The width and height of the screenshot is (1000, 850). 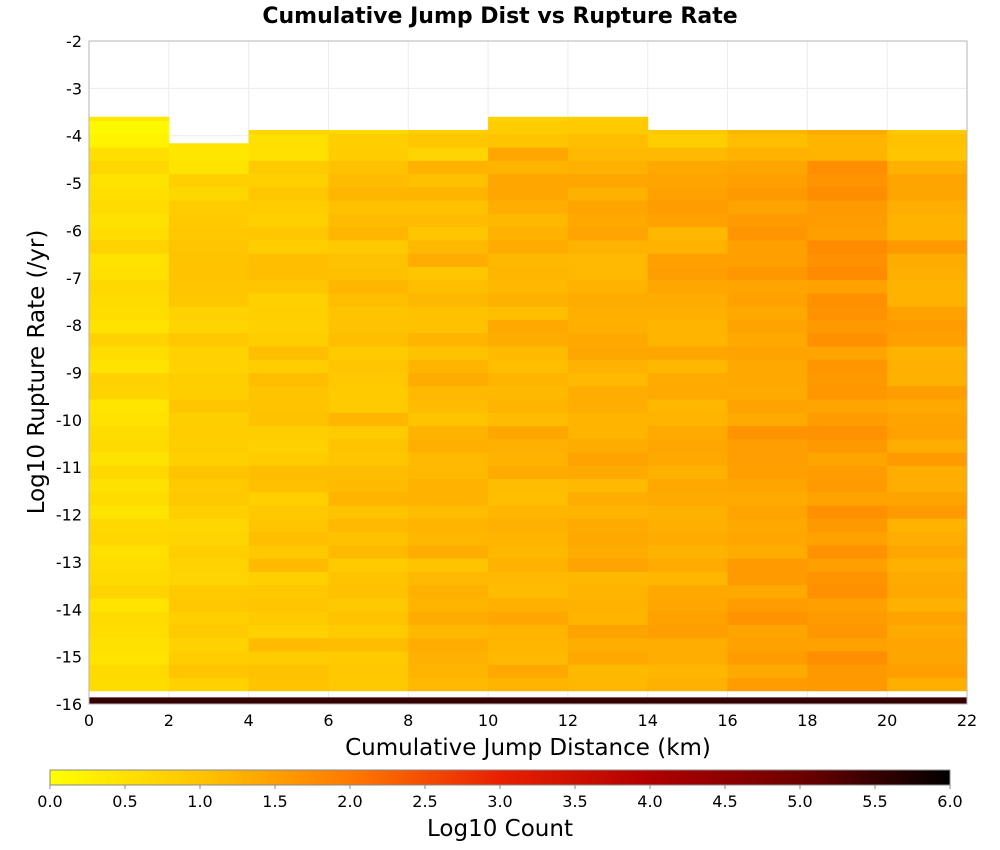 What do you see at coordinates (199, 801) in the screenshot?
I see `colorbar-tick-label: 1.0` at bounding box center [199, 801].